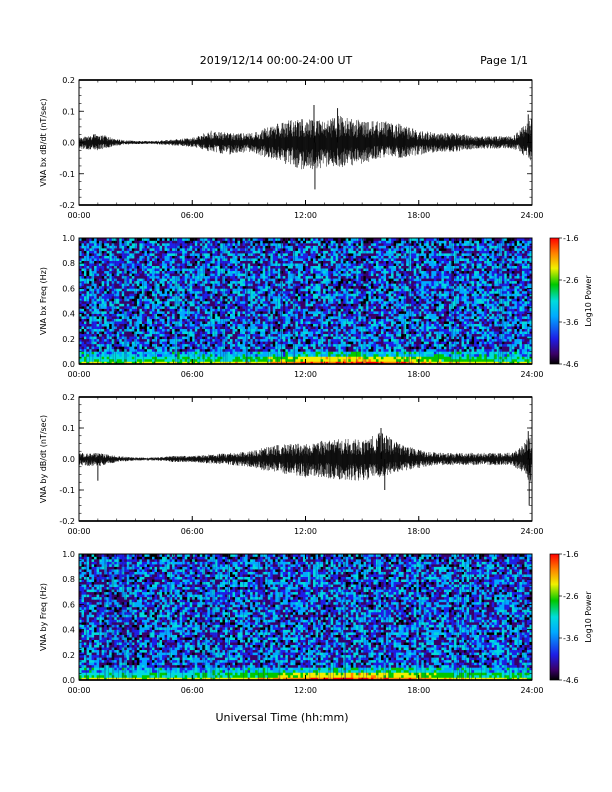 The width and height of the screenshot is (612, 792). Describe the element at coordinates (282, 717) in the screenshot. I see `x-axis-title: Universal Time (hh:mm)` at that location.